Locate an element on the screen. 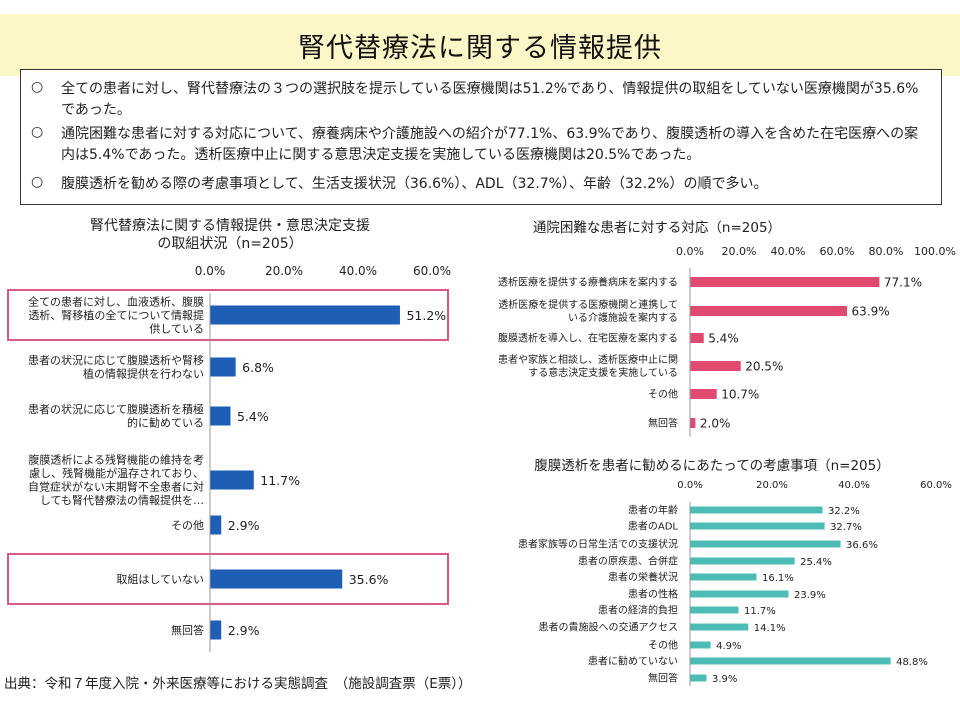 The width and height of the screenshot is (960, 720). category-label: 取組はしていない is located at coordinates (160, 579).